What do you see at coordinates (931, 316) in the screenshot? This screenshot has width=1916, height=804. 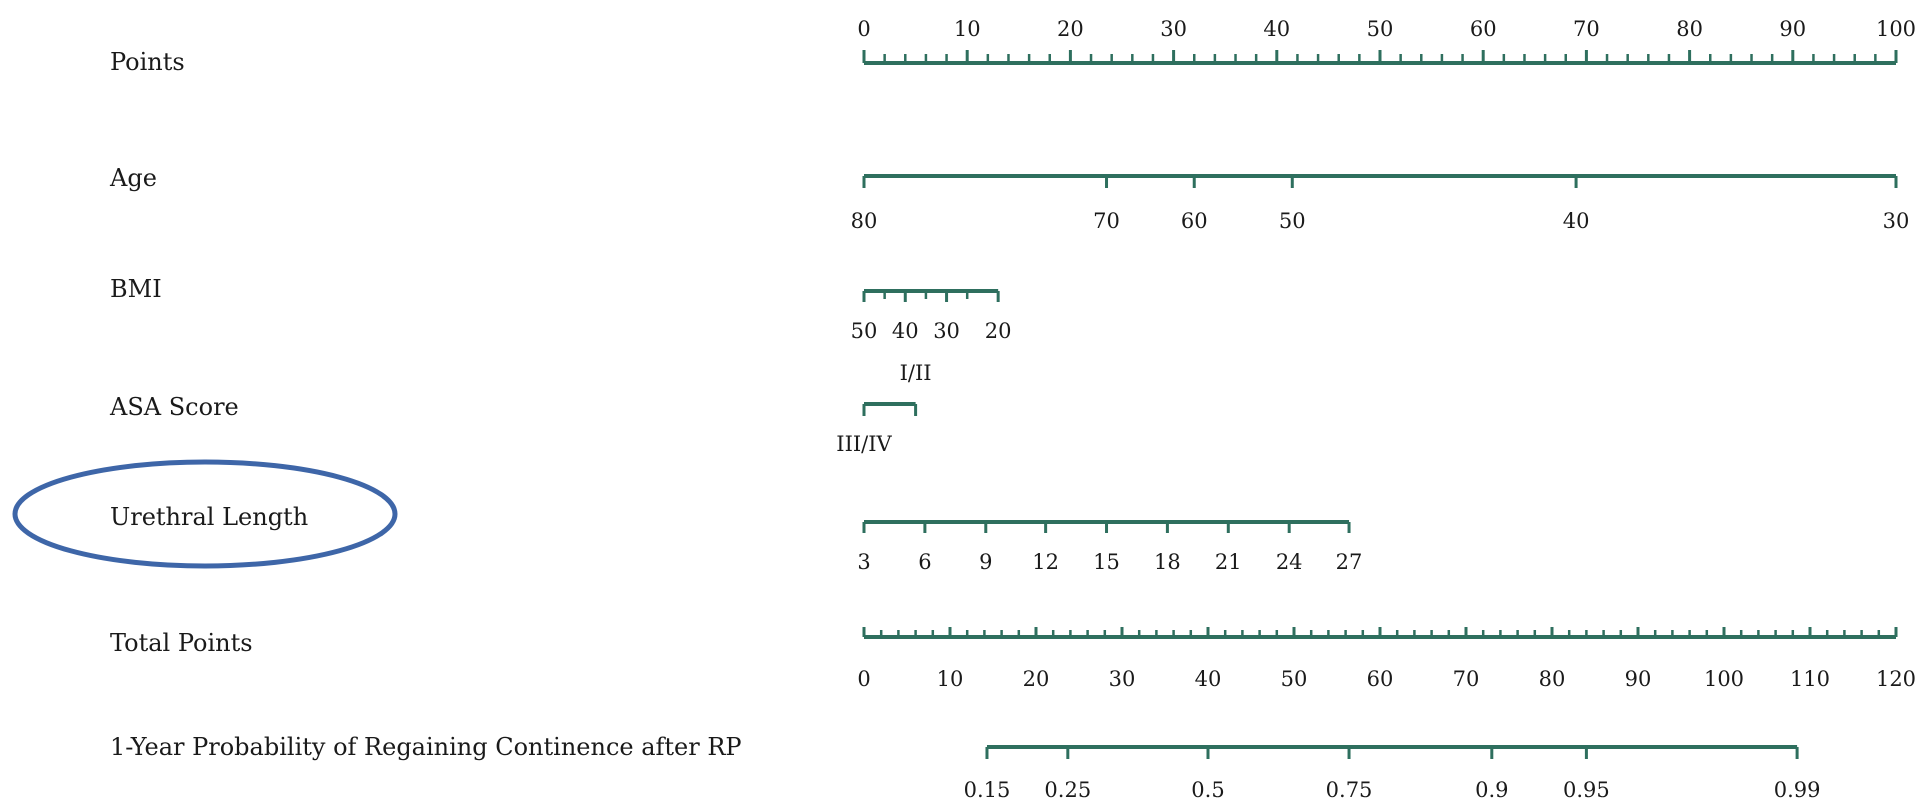 I see `axis-bmi: 50 40 30 20` at bounding box center [931, 316].